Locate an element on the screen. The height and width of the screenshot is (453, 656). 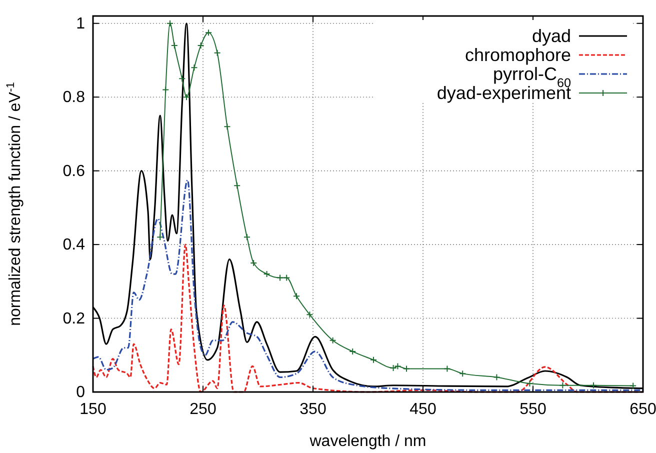
x-axis-title: wavelength / nm is located at coordinates (367, 441).